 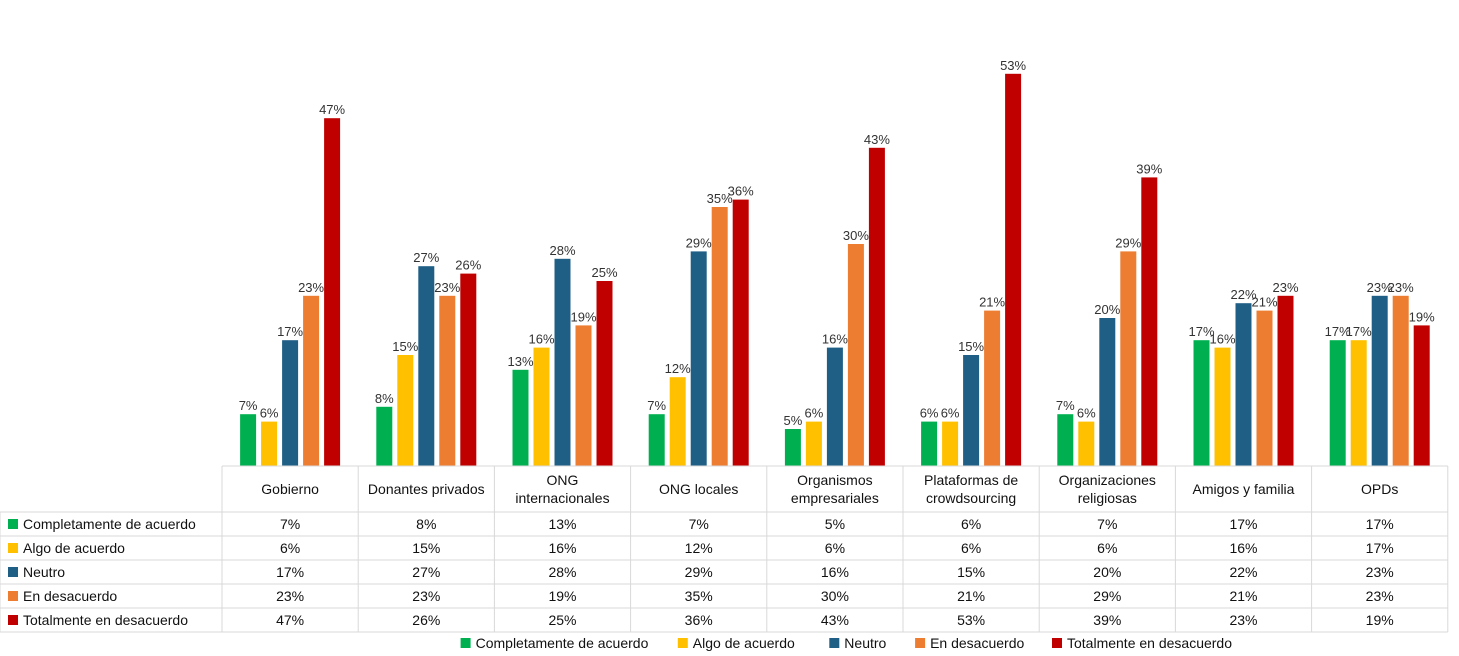 I want to click on category-label: Plataformas de, so click(x=971, y=480).